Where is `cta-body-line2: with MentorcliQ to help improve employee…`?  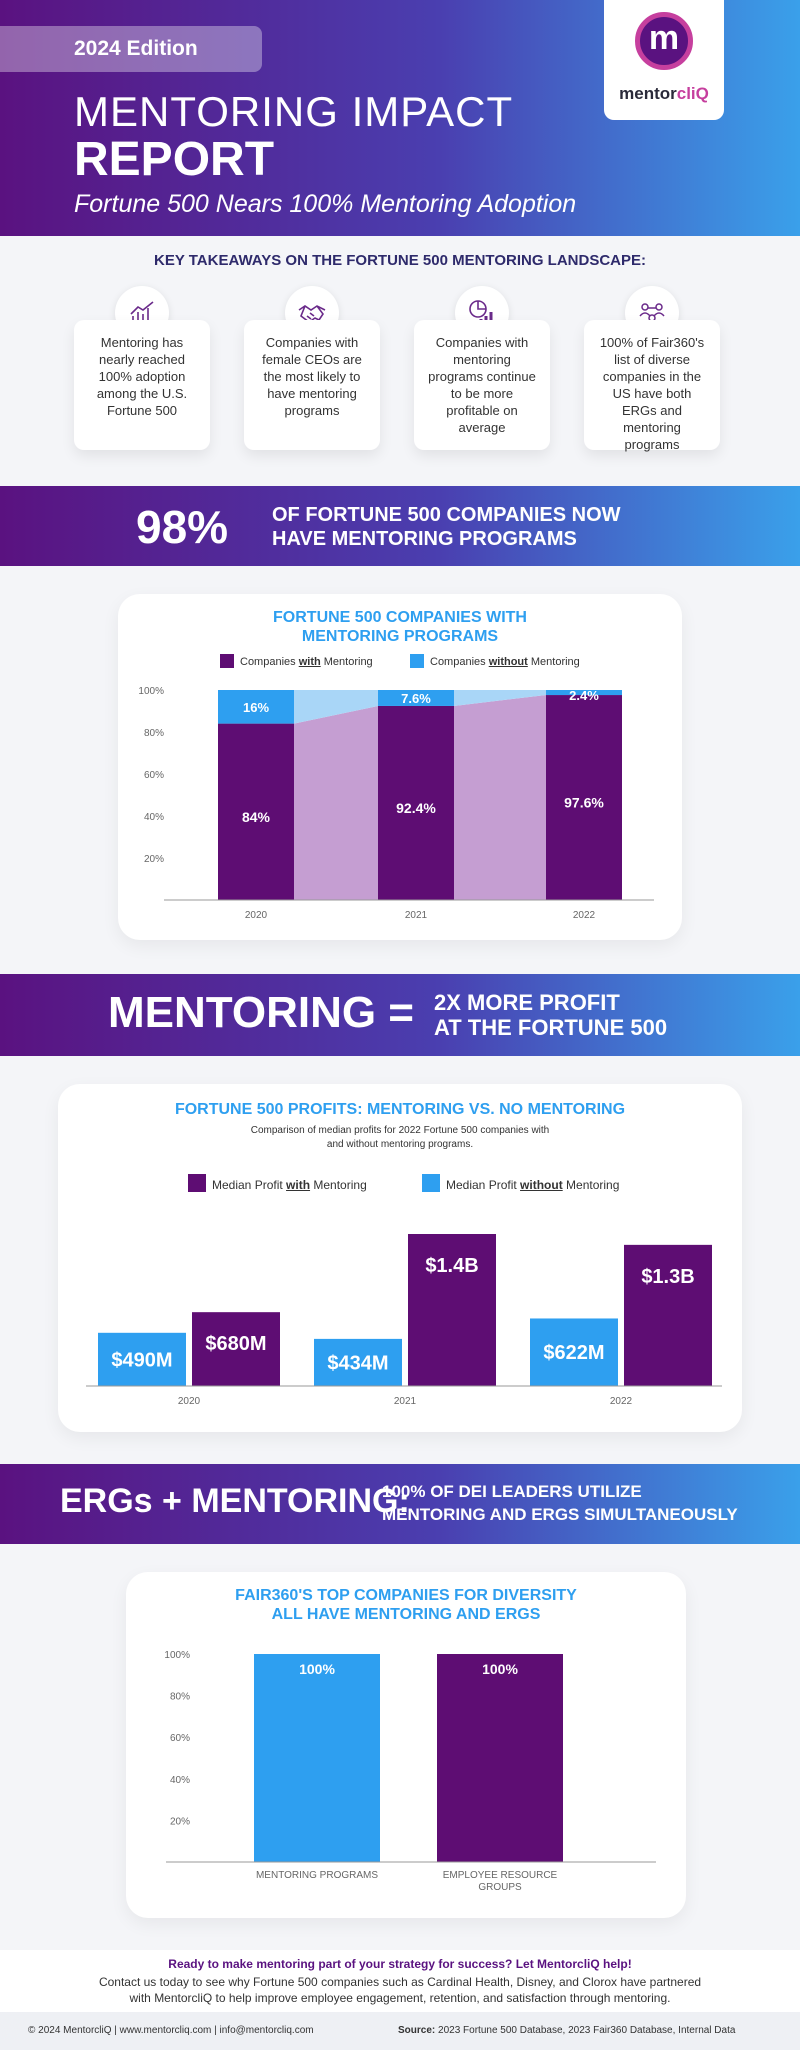
cta-body-line2: with MentorcliQ to help improve employee… is located at coordinates (400, 1998).